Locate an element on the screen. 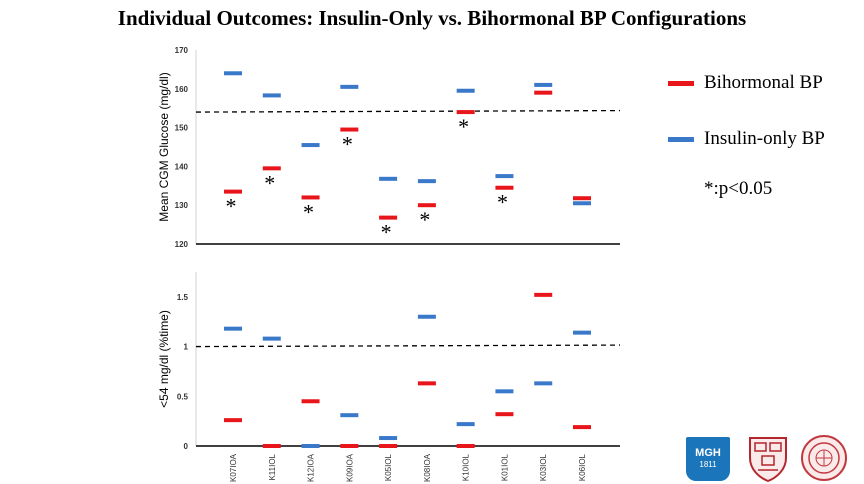  glucose-y-tick-label: 130 is located at coordinates (182, 205).